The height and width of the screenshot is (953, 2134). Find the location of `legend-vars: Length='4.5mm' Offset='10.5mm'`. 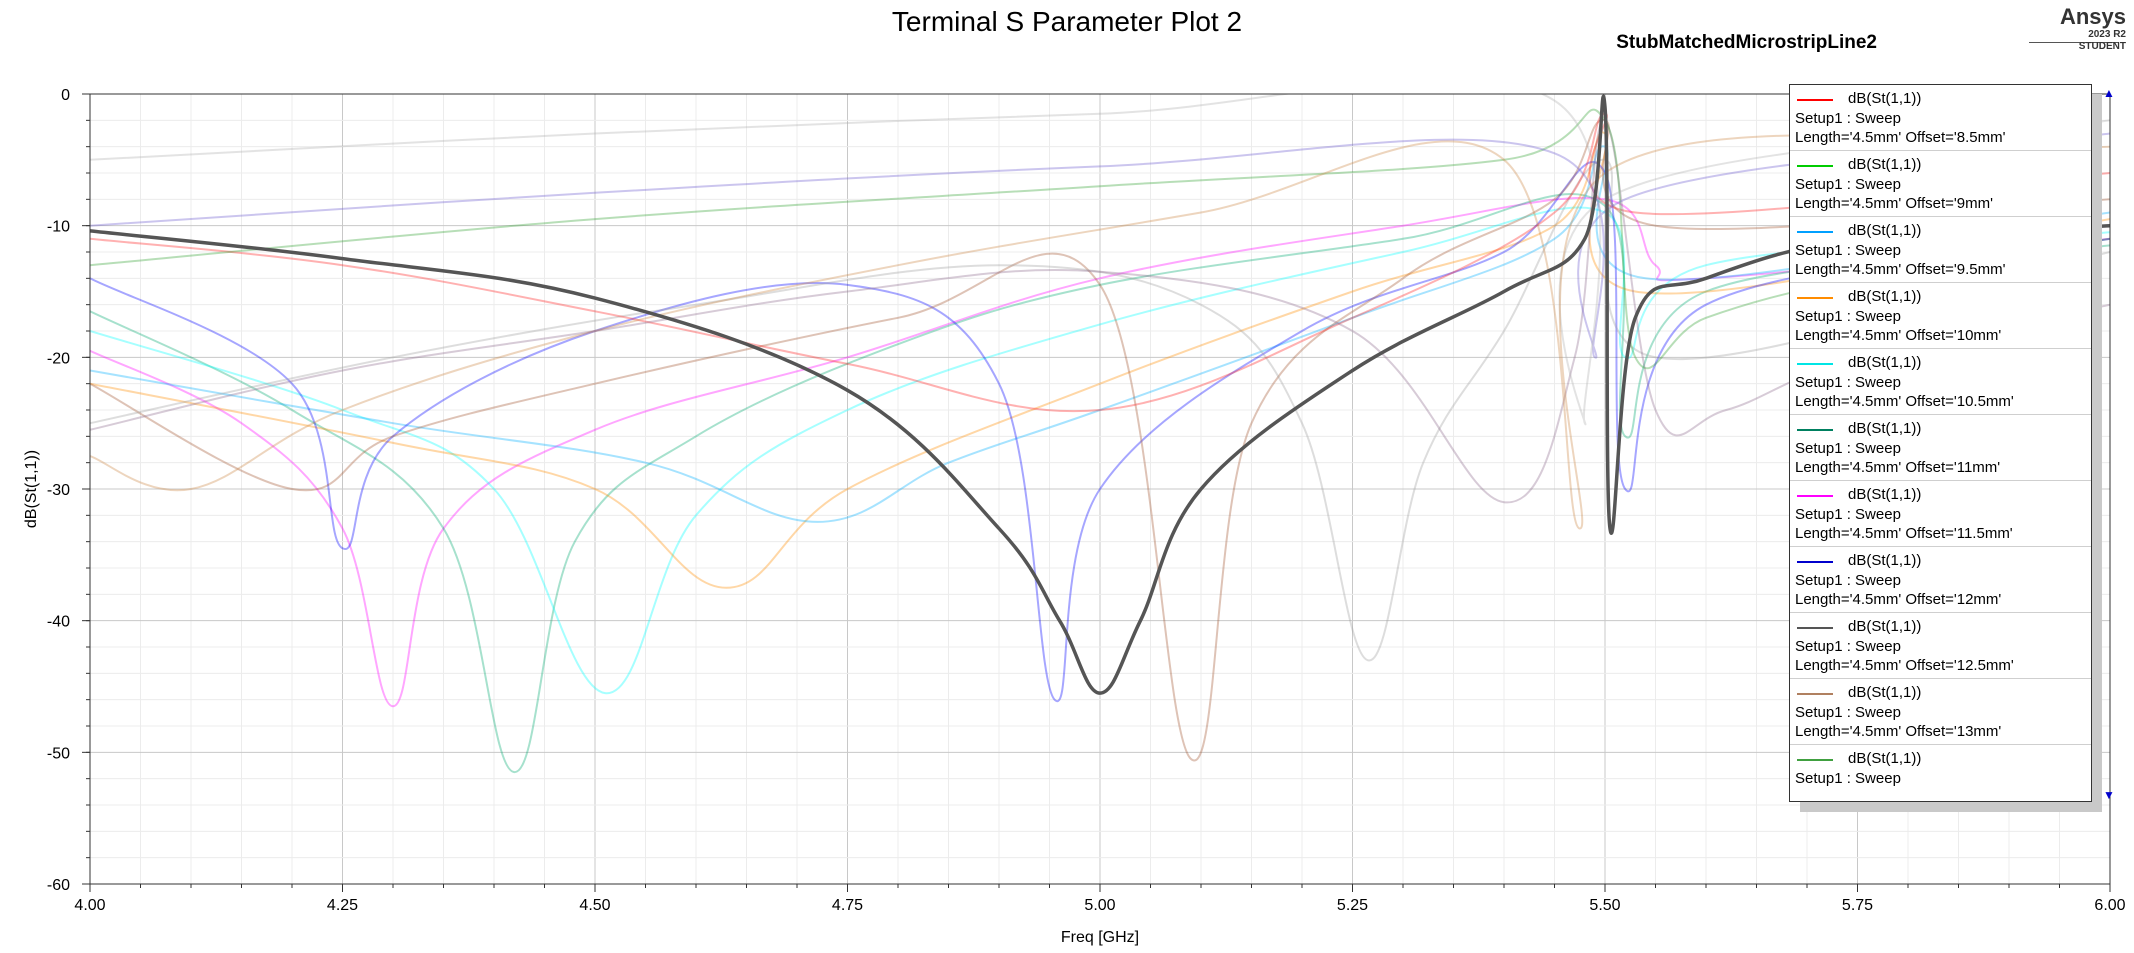

legend-vars: Length='4.5mm' Offset='10.5mm' is located at coordinates (1904, 401).